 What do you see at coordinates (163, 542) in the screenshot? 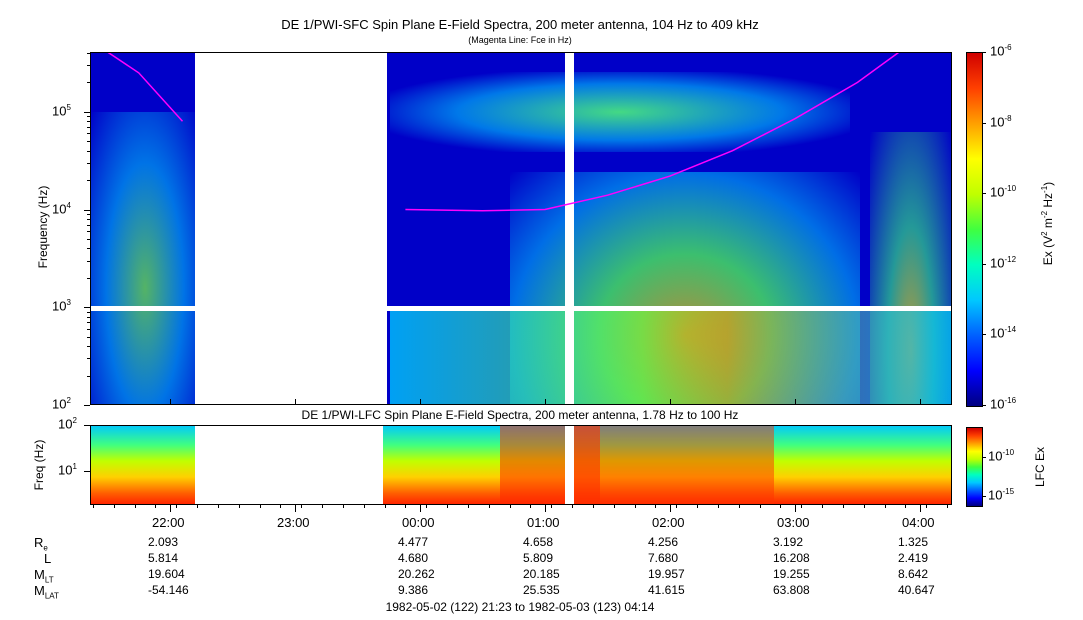
I see `ephemeris-value: 2.093` at bounding box center [163, 542].